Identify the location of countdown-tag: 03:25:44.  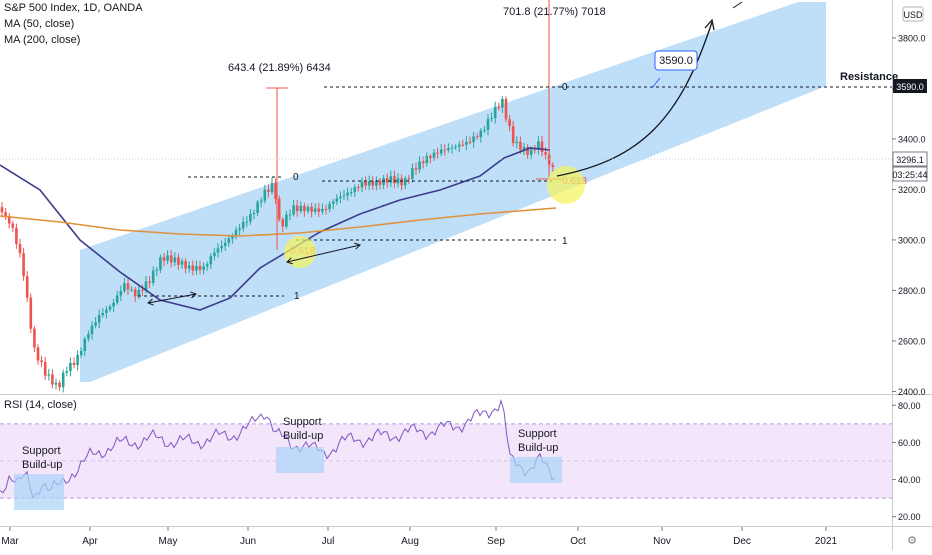
(909, 175).